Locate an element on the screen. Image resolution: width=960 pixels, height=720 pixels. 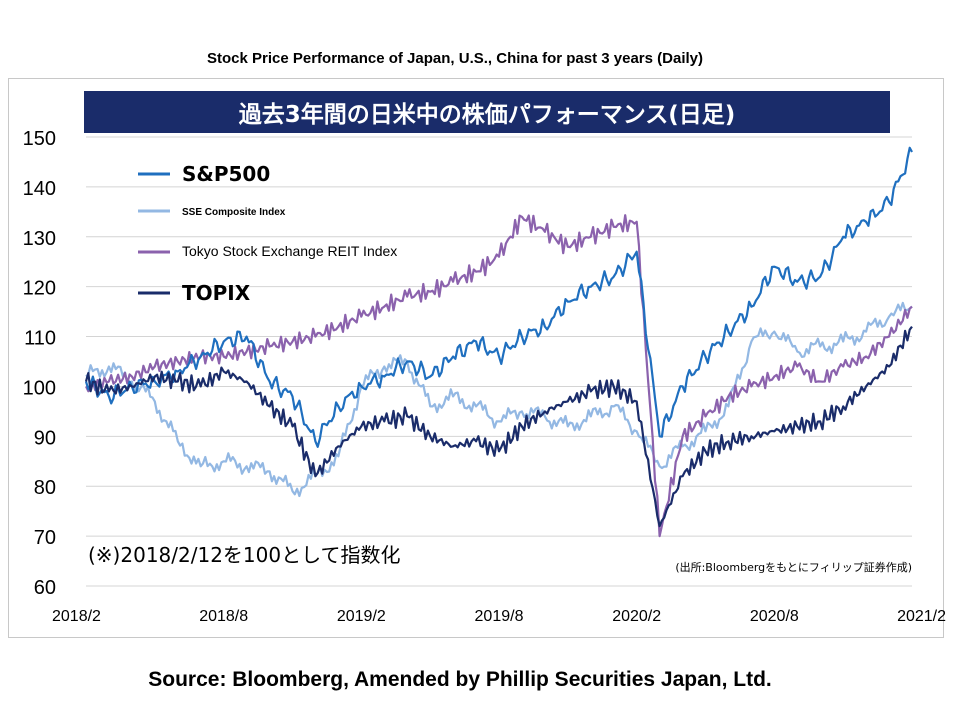
y-tick-label: 70 is located at coordinates (45, 538).